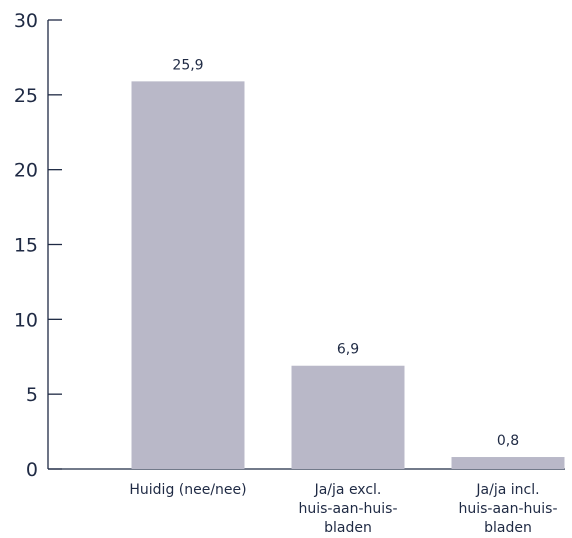  Describe the element at coordinates (32, 395) in the screenshot. I see `y-tick-label: 5` at that location.